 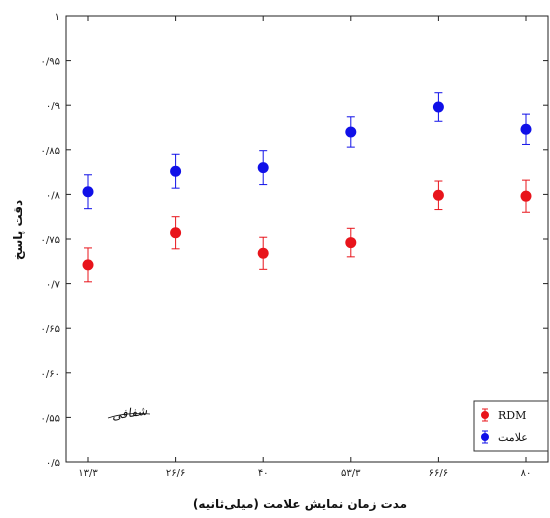 What do you see at coordinates (511, 426) in the screenshot?
I see `legend: RDM علامت` at bounding box center [511, 426].